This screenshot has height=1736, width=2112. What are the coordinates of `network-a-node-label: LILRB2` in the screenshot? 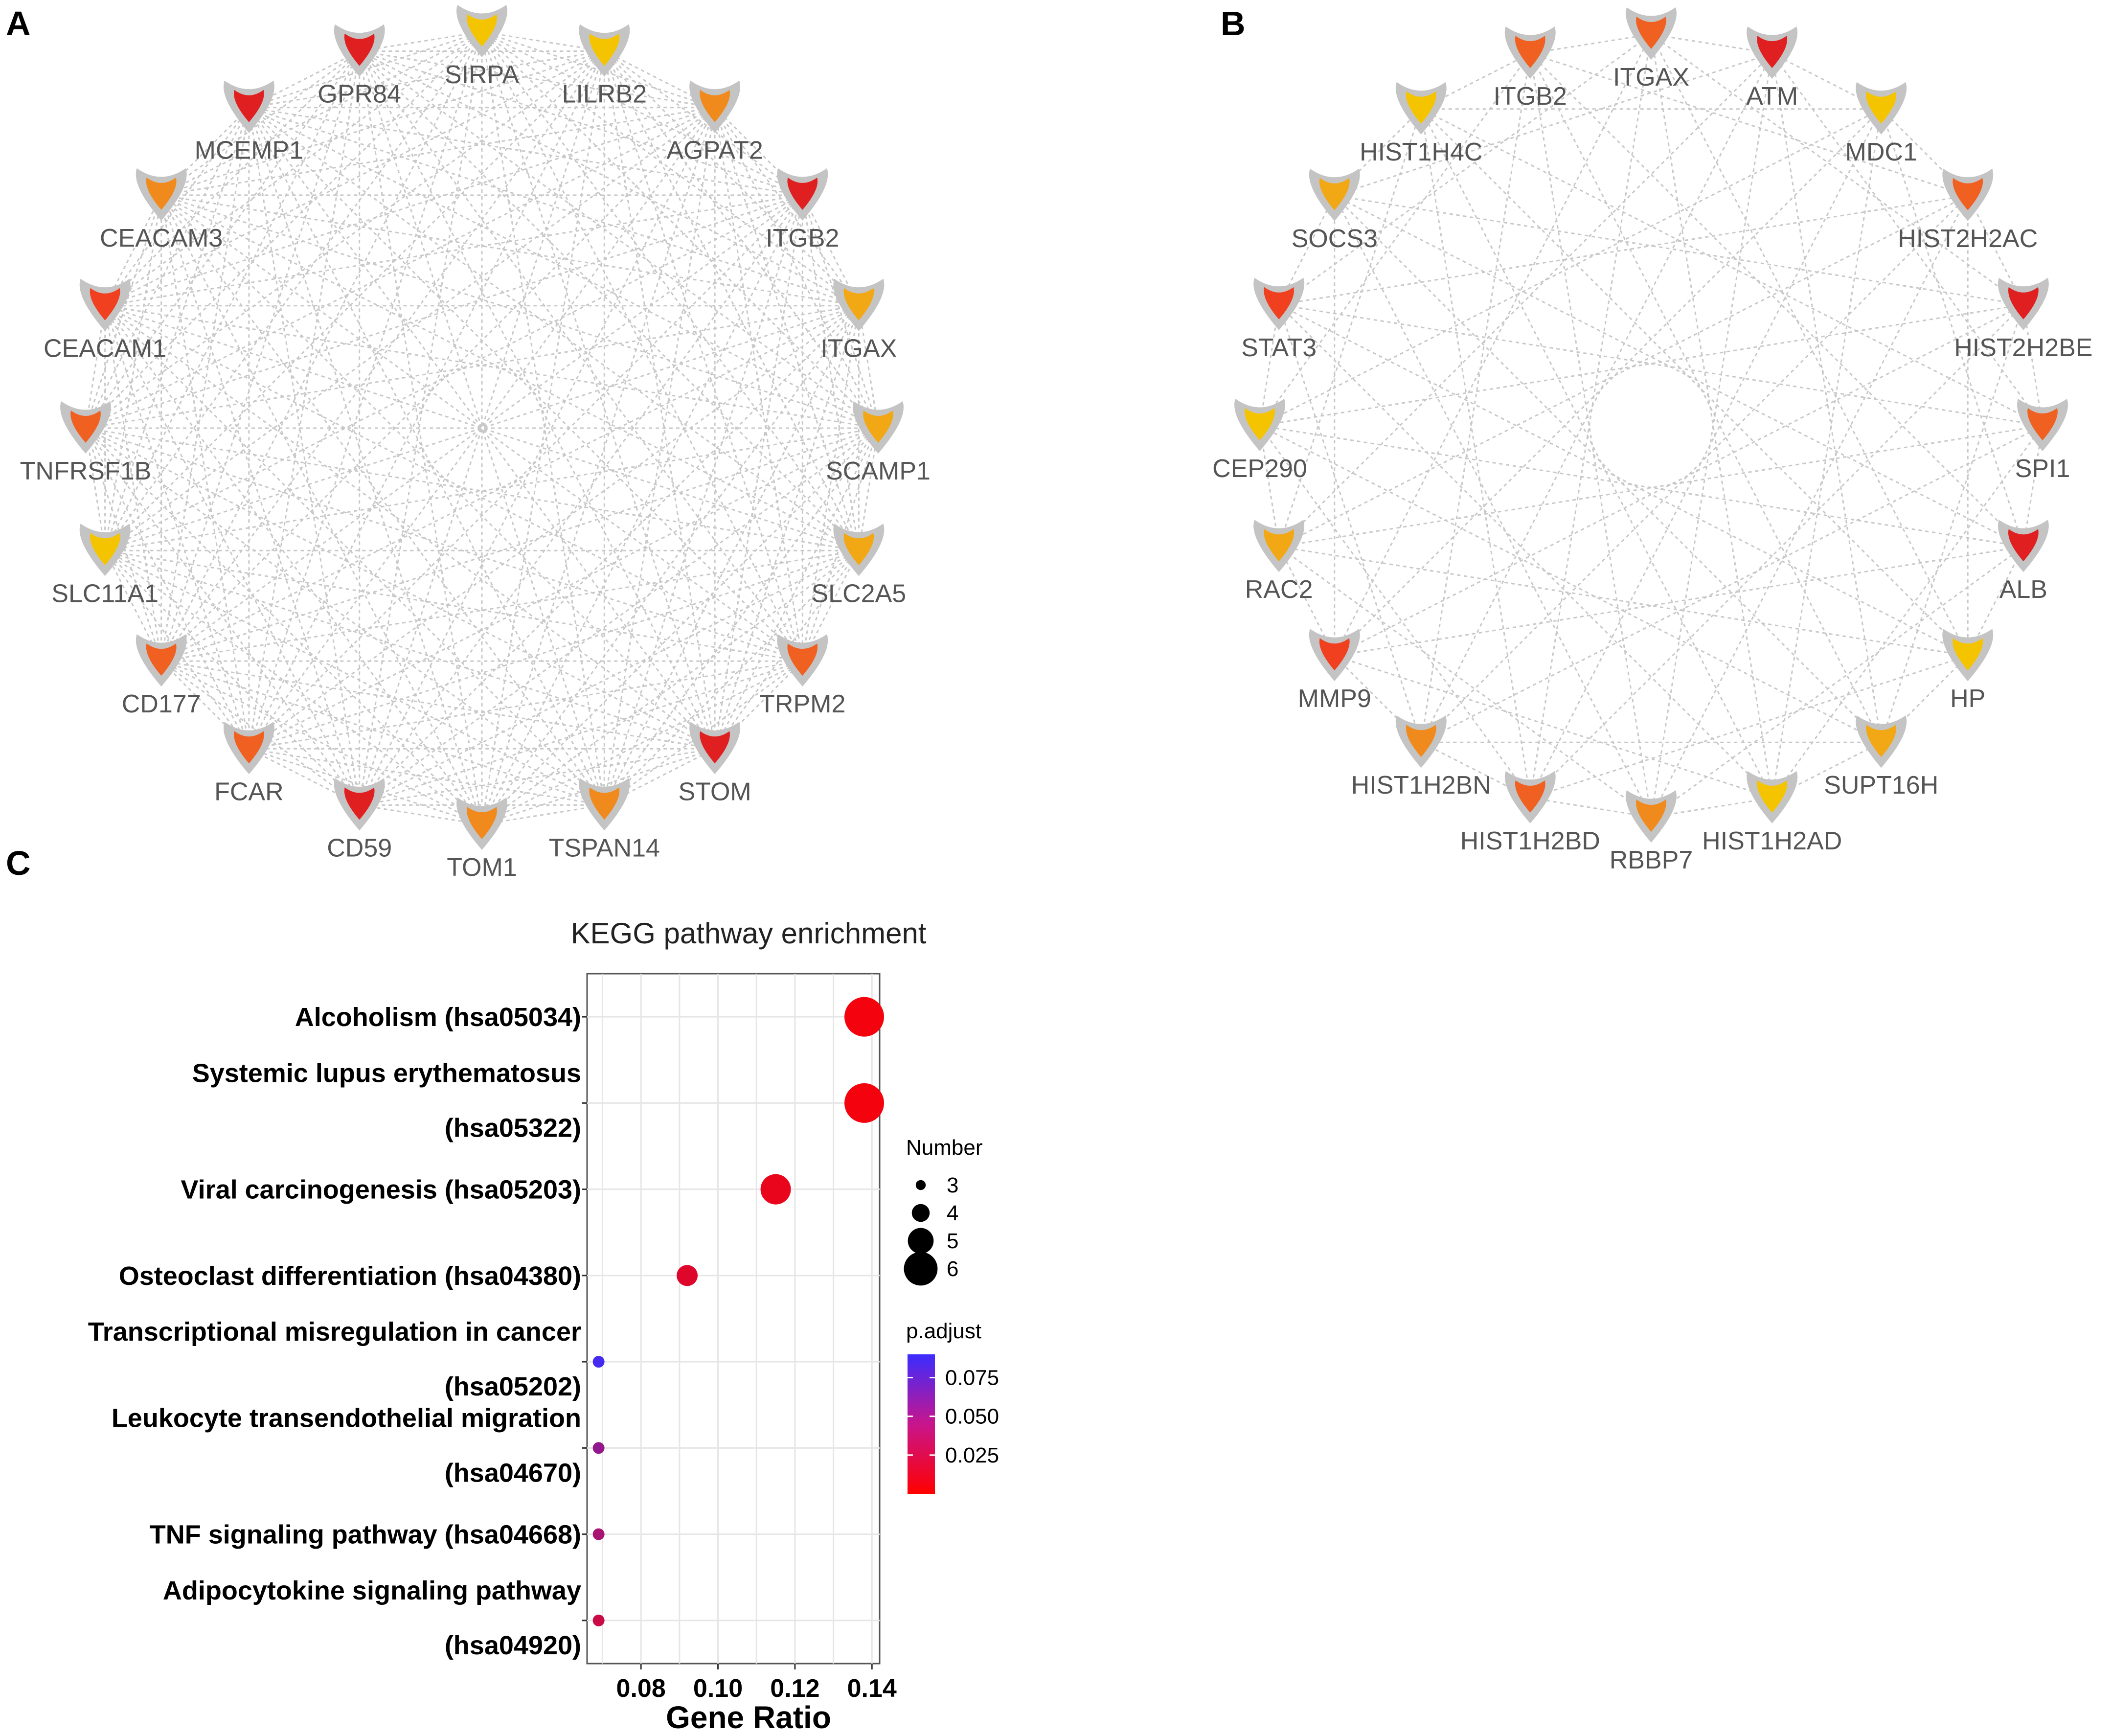 It's located at (604, 95).